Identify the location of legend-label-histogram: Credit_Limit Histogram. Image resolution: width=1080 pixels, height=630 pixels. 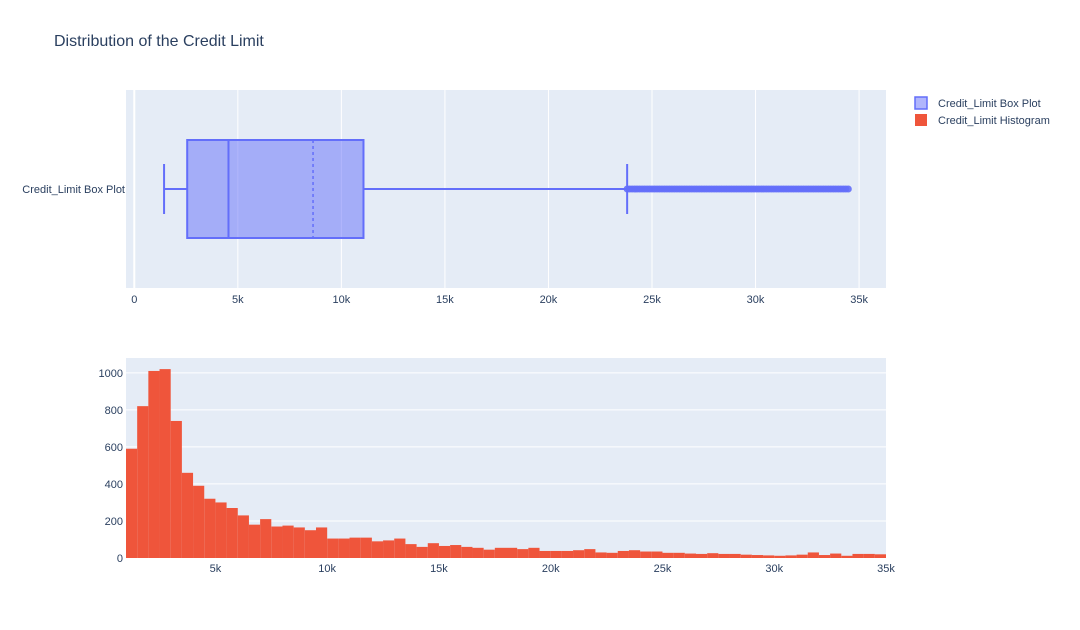
(994, 121).